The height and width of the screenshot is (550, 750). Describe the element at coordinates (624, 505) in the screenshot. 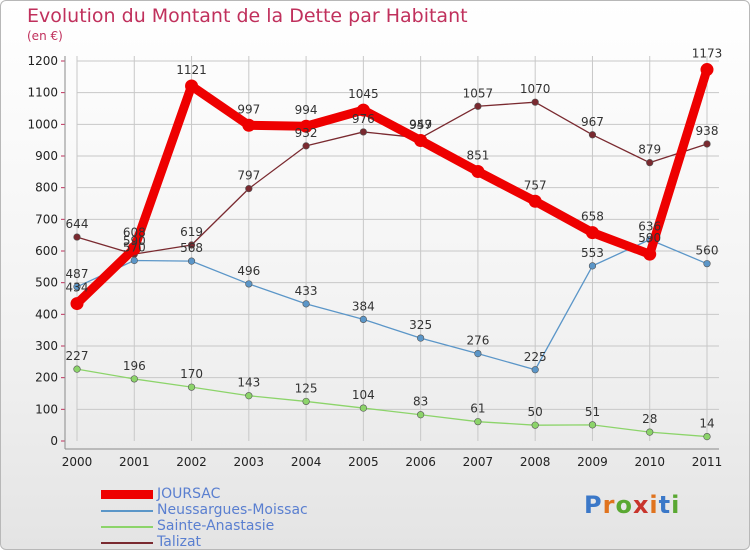

I see `brand-letter: o` at that location.